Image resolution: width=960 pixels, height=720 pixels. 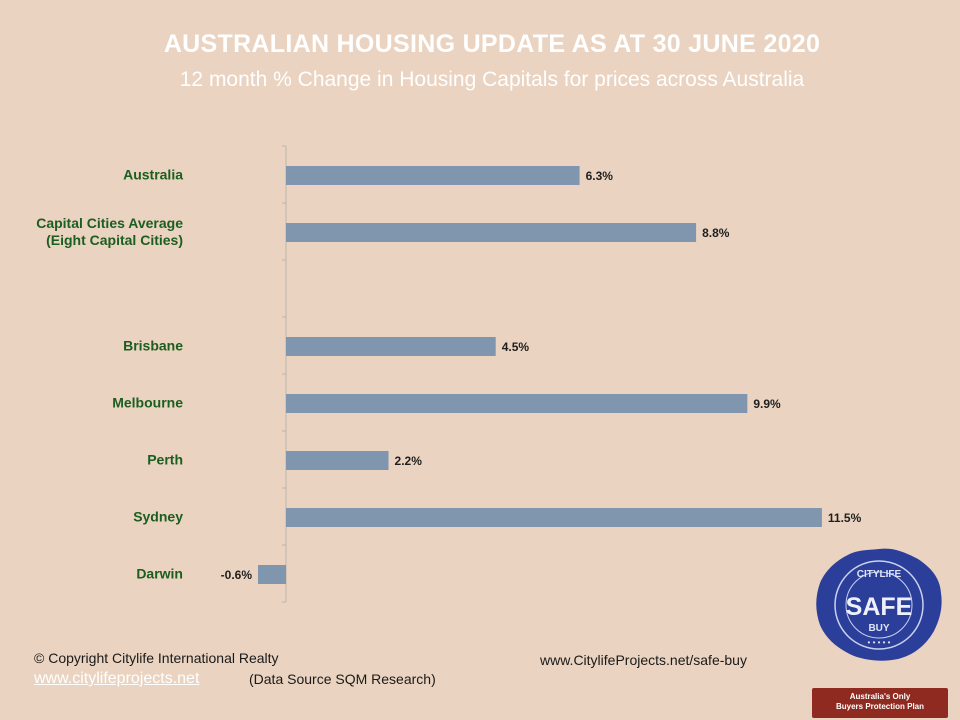 I want to click on category-label: Perth, so click(x=165, y=460).